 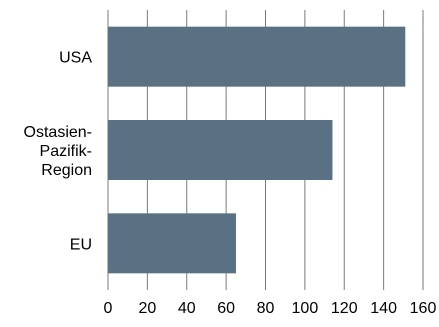 What do you see at coordinates (187, 308) in the screenshot?
I see `x-tick-label: 40` at bounding box center [187, 308].